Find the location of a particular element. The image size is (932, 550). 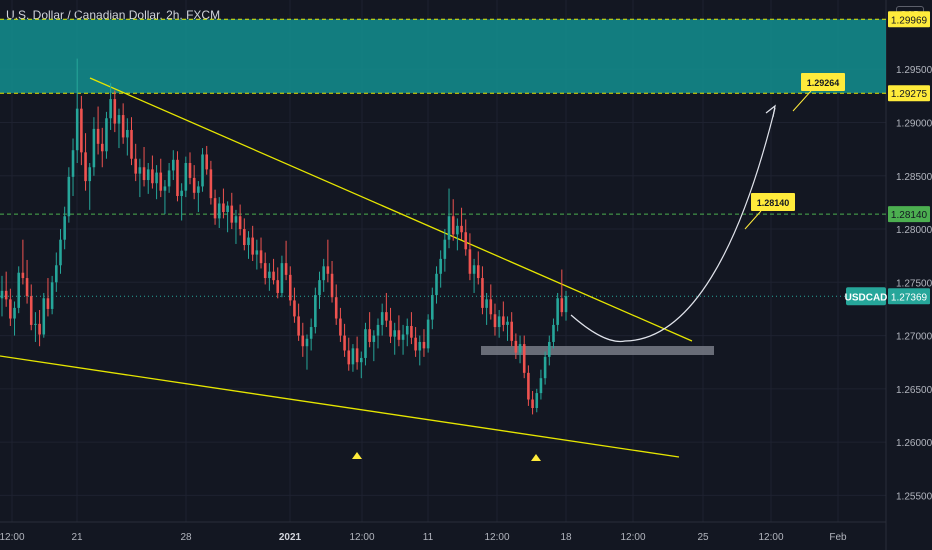

price-tick-label: 1.26500 is located at coordinates (914, 390).